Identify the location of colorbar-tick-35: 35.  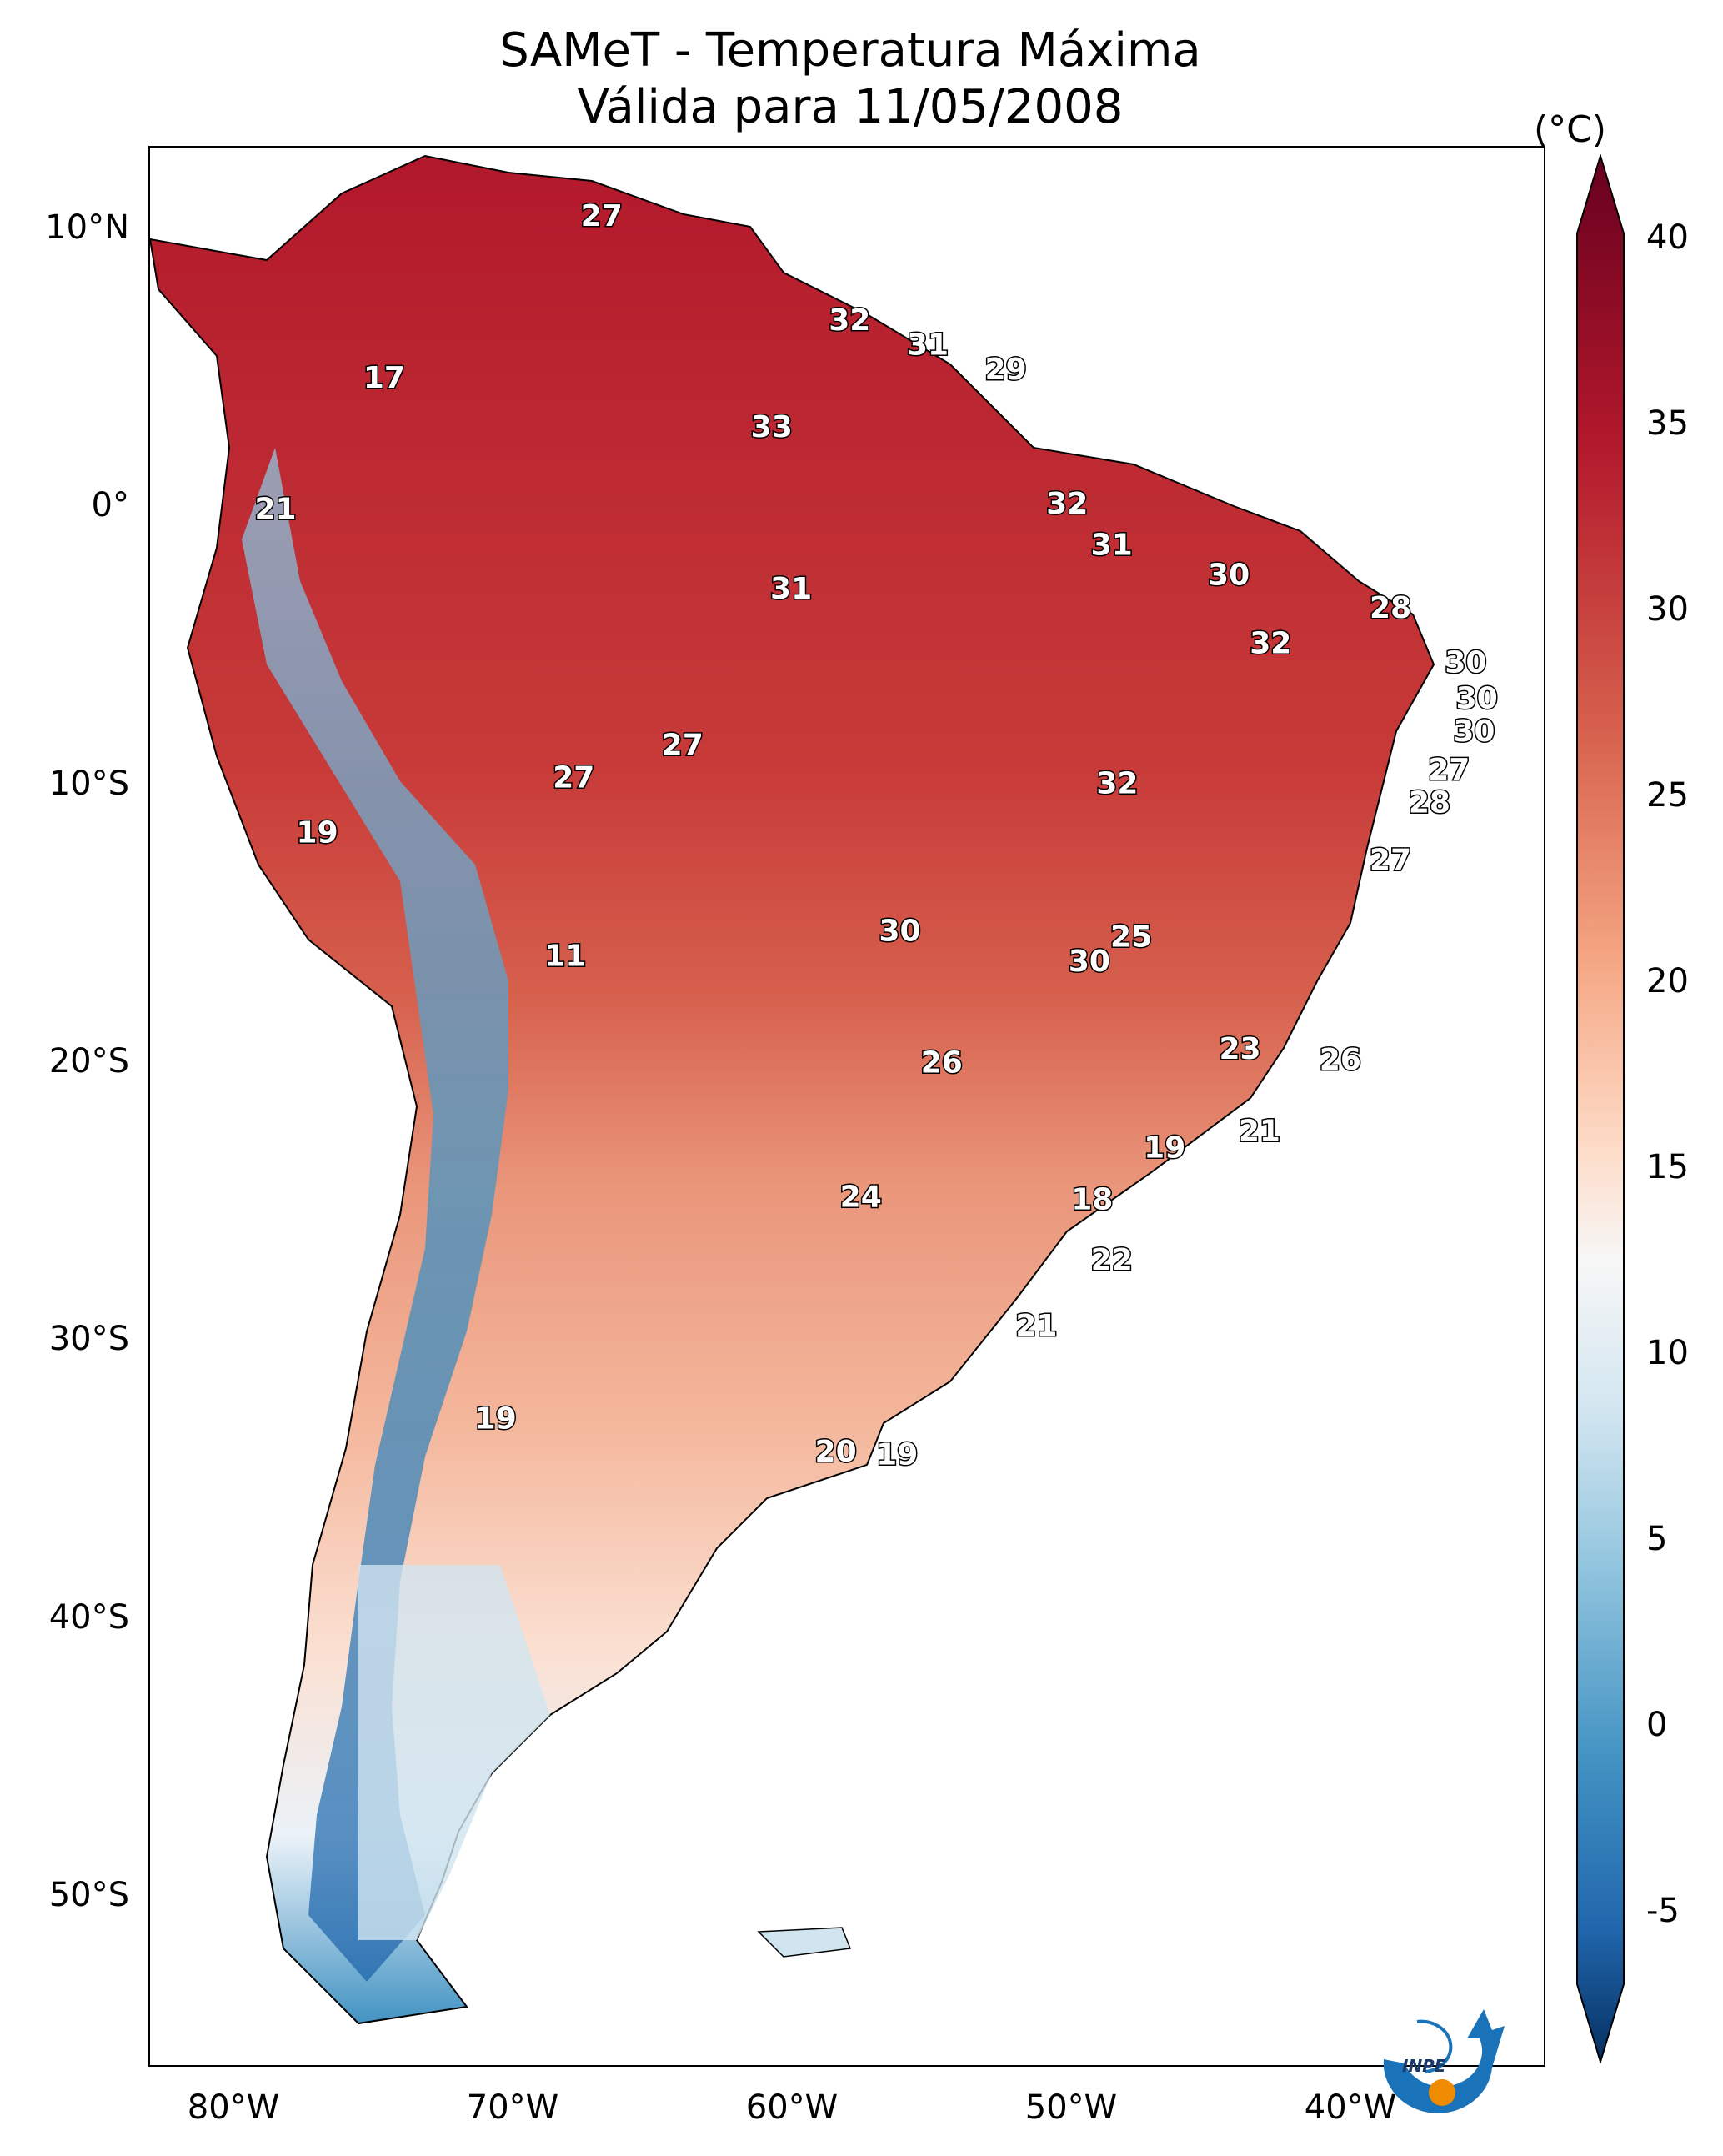
(1667, 424).